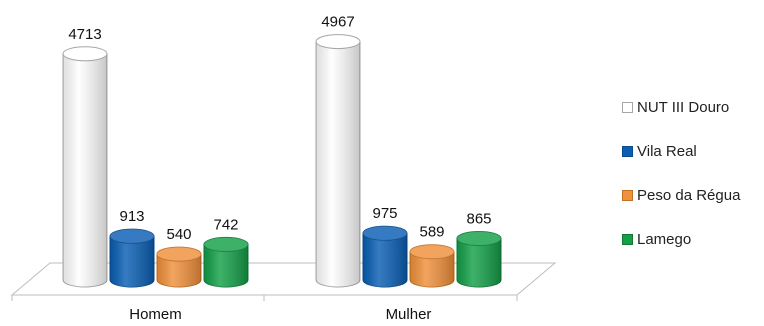 This screenshot has height=326, width=764. Describe the element at coordinates (478, 218) in the screenshot. I see `data-label: 865` at that location.